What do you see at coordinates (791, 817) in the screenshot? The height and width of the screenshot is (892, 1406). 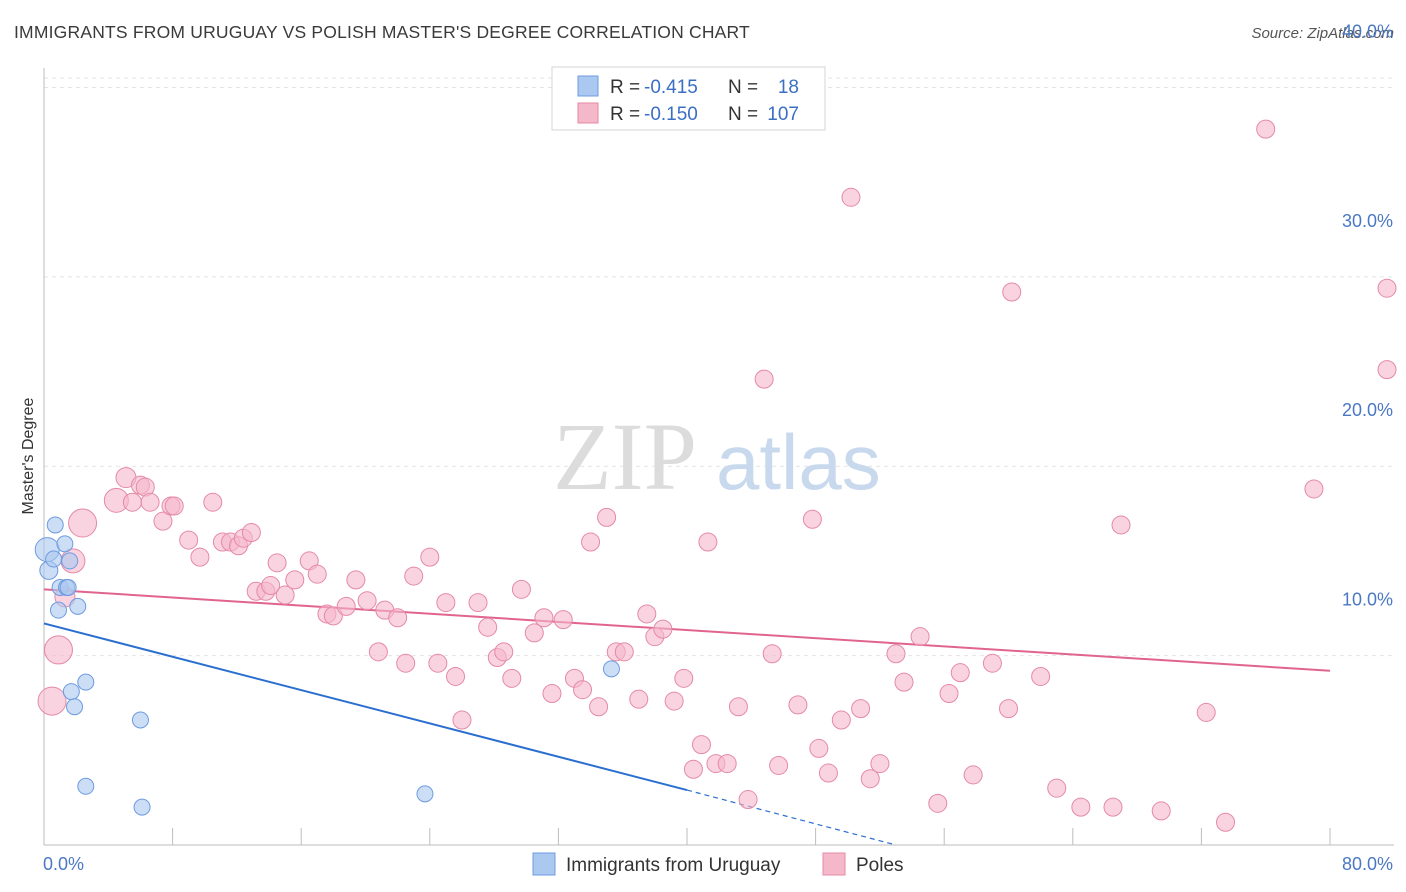 I see `trend-line-extension` at bounding box center [791, 817].